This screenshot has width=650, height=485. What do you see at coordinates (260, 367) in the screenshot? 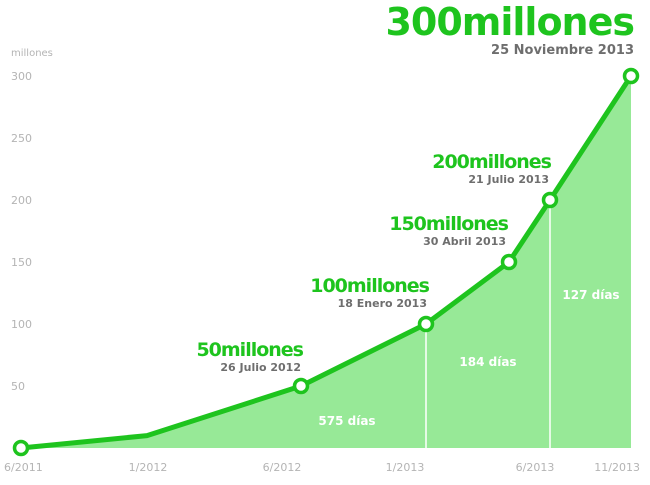
I see `milestone-date: 26 Julio 2012` at bounding box center [260, 367].